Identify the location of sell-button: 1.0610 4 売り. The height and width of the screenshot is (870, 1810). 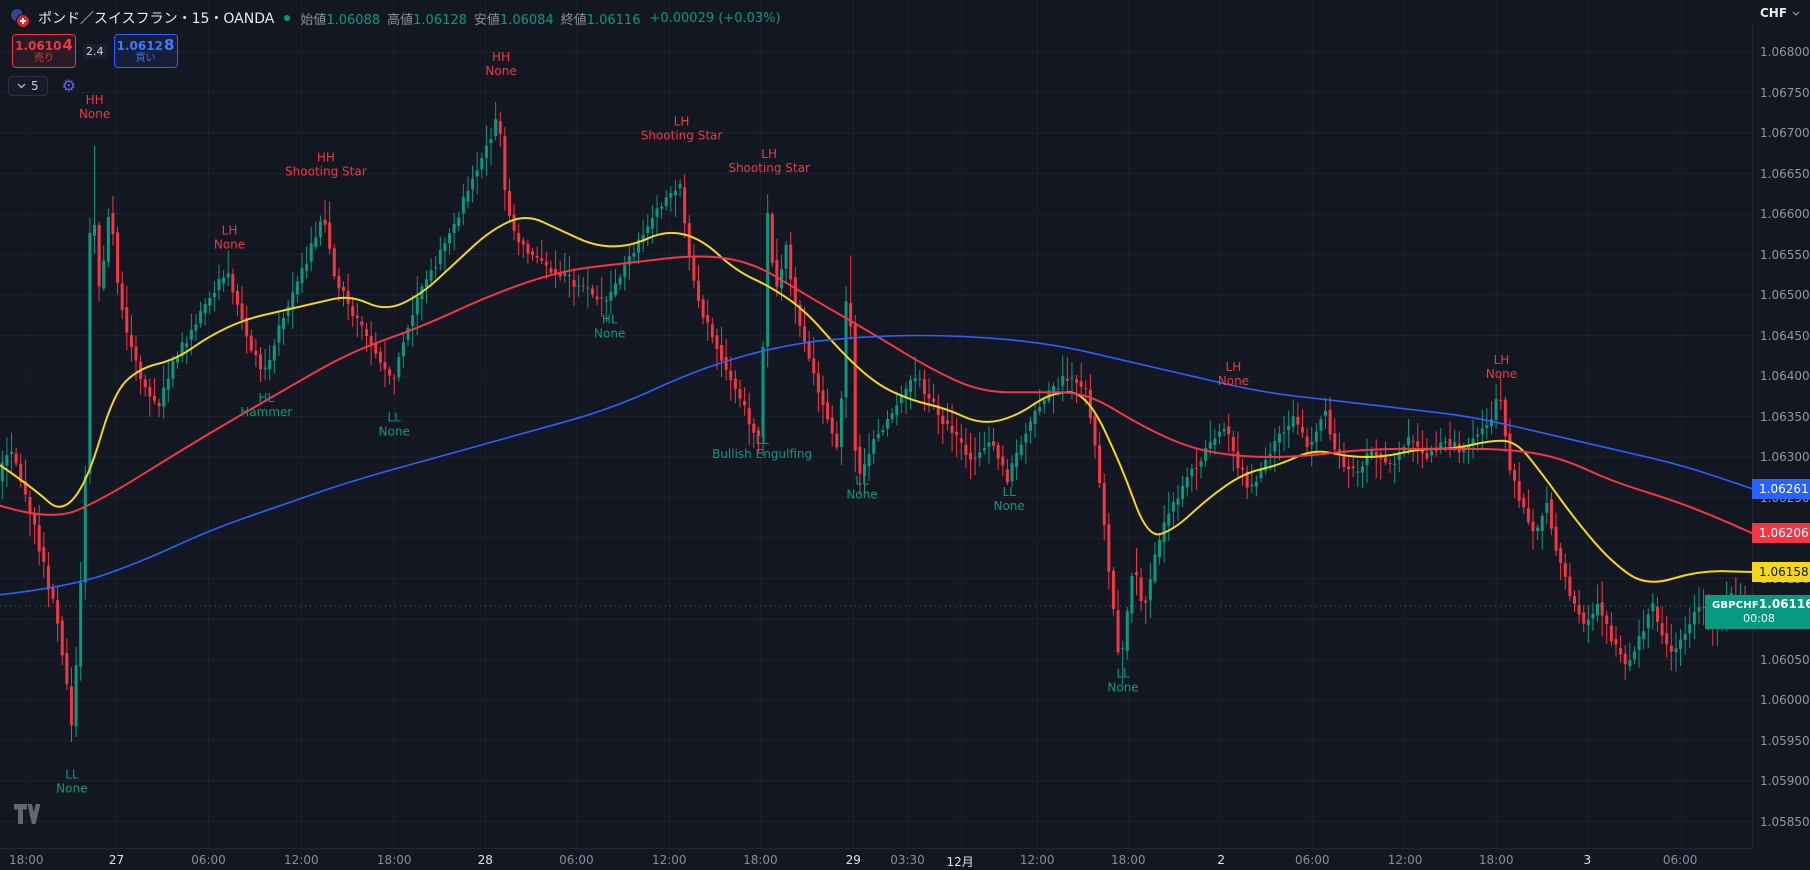
(44, 51).